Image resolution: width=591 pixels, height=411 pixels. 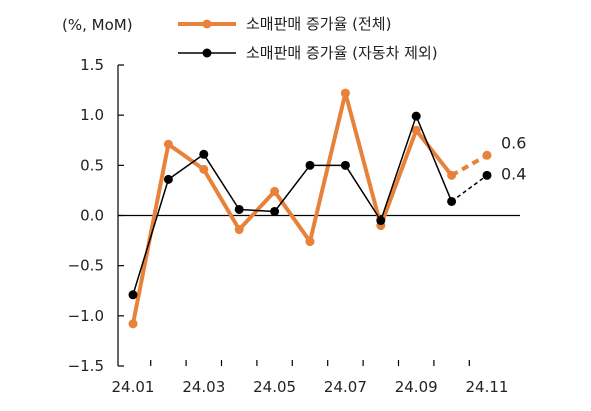 I want to click on x-tick-label: 24.09, so click(x=416, y=387).